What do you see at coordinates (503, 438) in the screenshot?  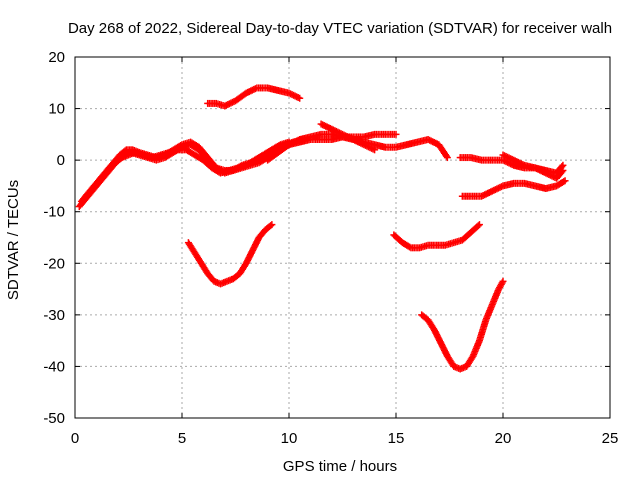 I see `x-tick-label: 20` at bounding box center [503, 438].